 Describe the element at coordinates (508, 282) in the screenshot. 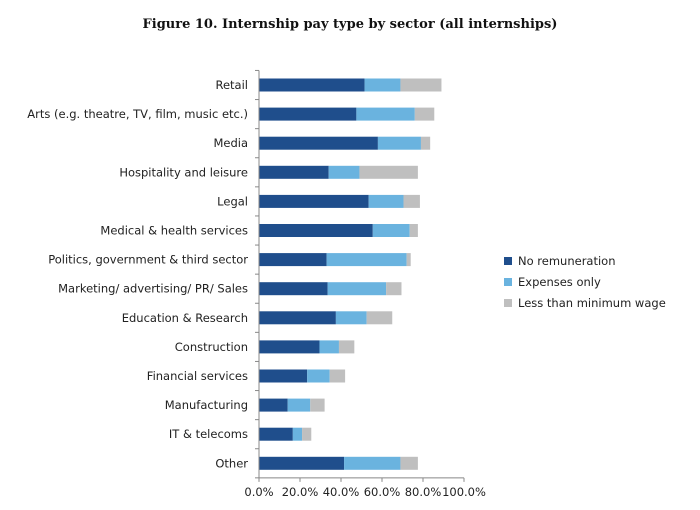

I see `legend-swatch-expenses-only` at that location.